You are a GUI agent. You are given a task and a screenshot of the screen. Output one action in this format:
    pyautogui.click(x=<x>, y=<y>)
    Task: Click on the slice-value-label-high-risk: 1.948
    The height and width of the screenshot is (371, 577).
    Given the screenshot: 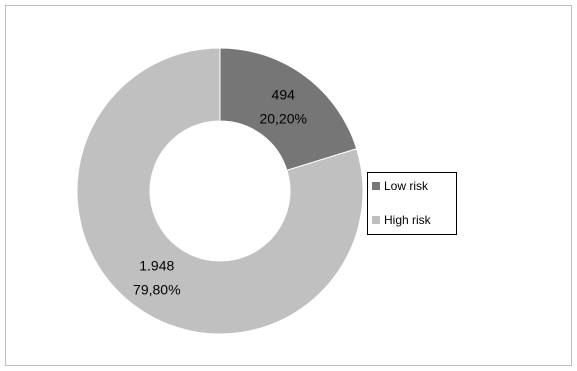 What is the action you would take?
    pyautogui.click(x=156, y=266)
    